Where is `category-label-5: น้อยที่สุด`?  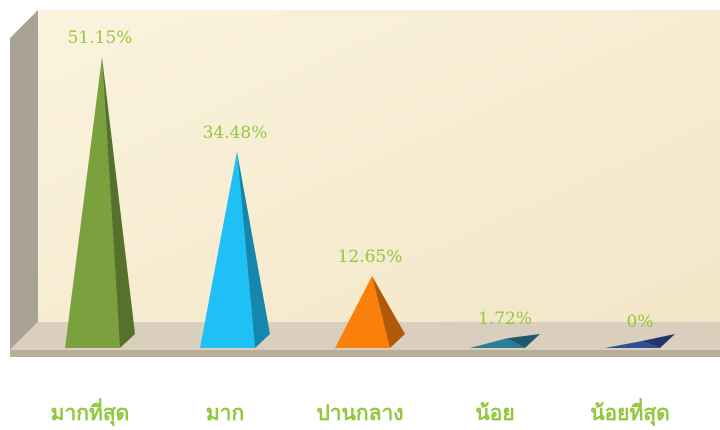 category-label-5: น้อยที่สุด is located at coordinates (630, 412).